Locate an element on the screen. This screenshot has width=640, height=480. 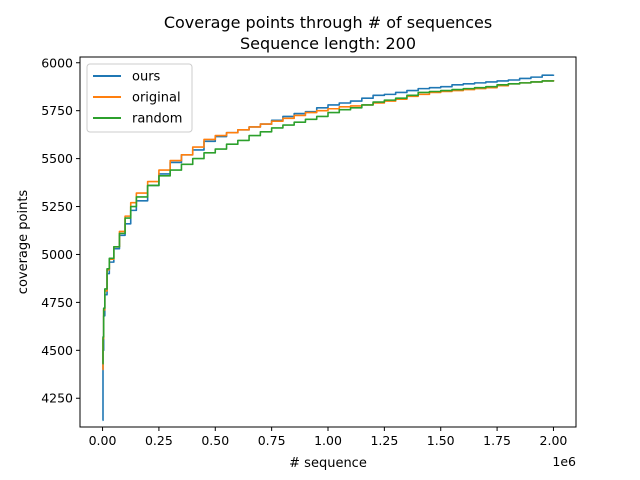
chart-title: Coverage points through # of sequences is located at coordinates (328, 22).